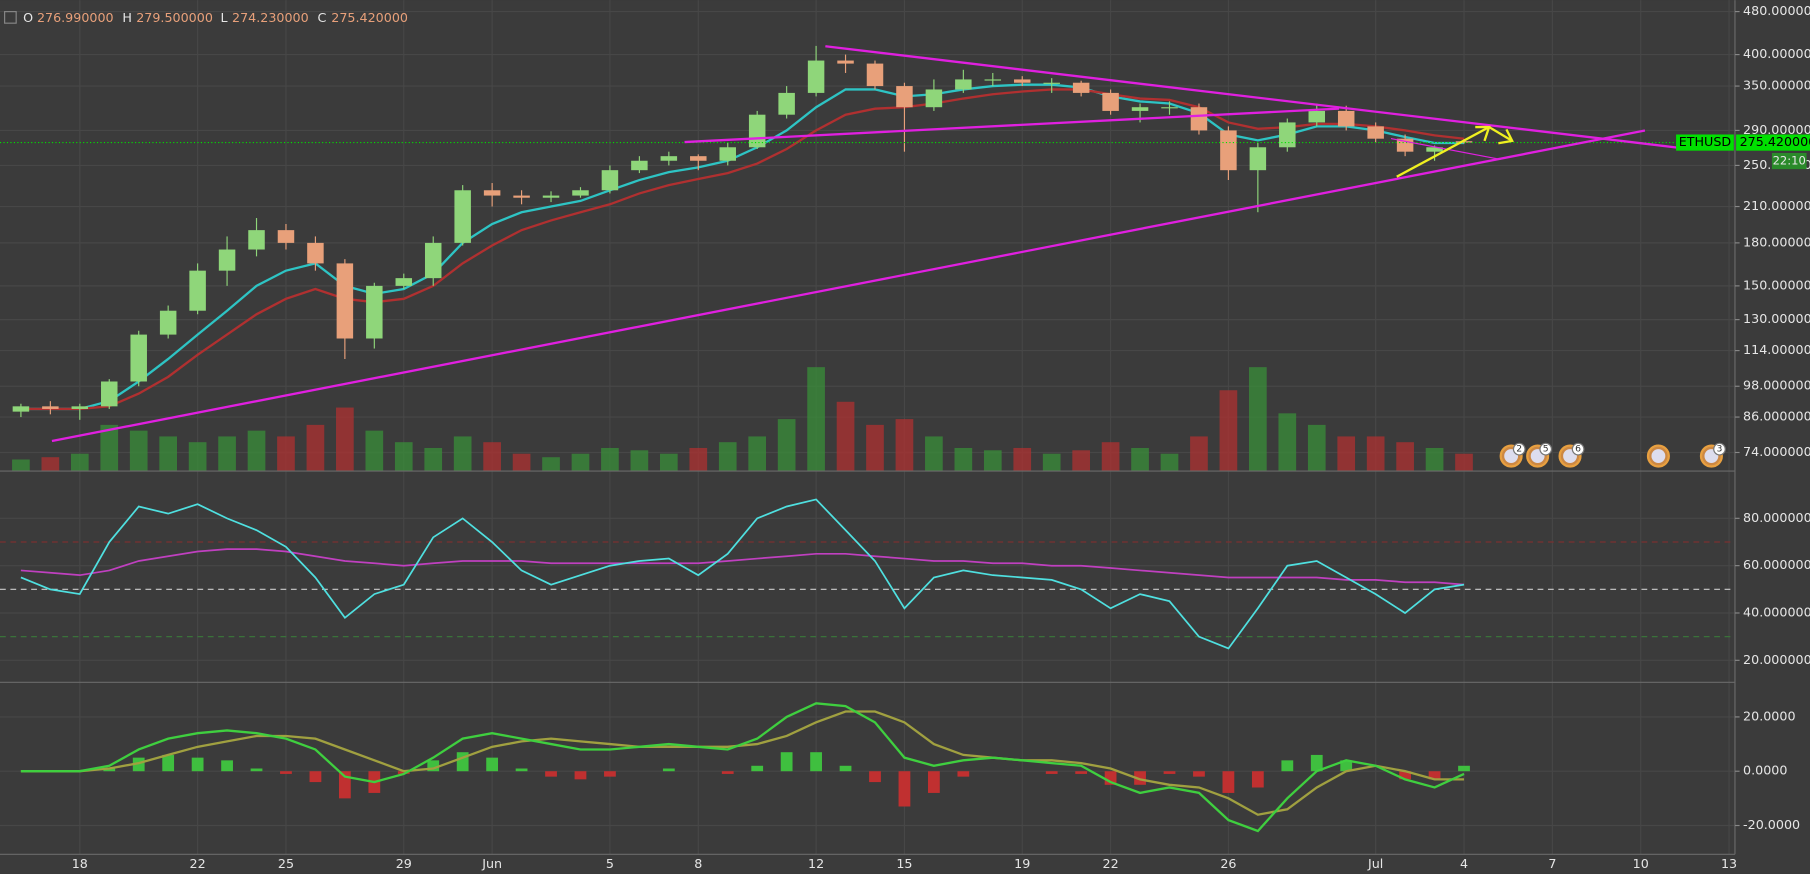 This screenshot has width=1810, height=874. I want to click on event-count: 6, so click(1578, 449).